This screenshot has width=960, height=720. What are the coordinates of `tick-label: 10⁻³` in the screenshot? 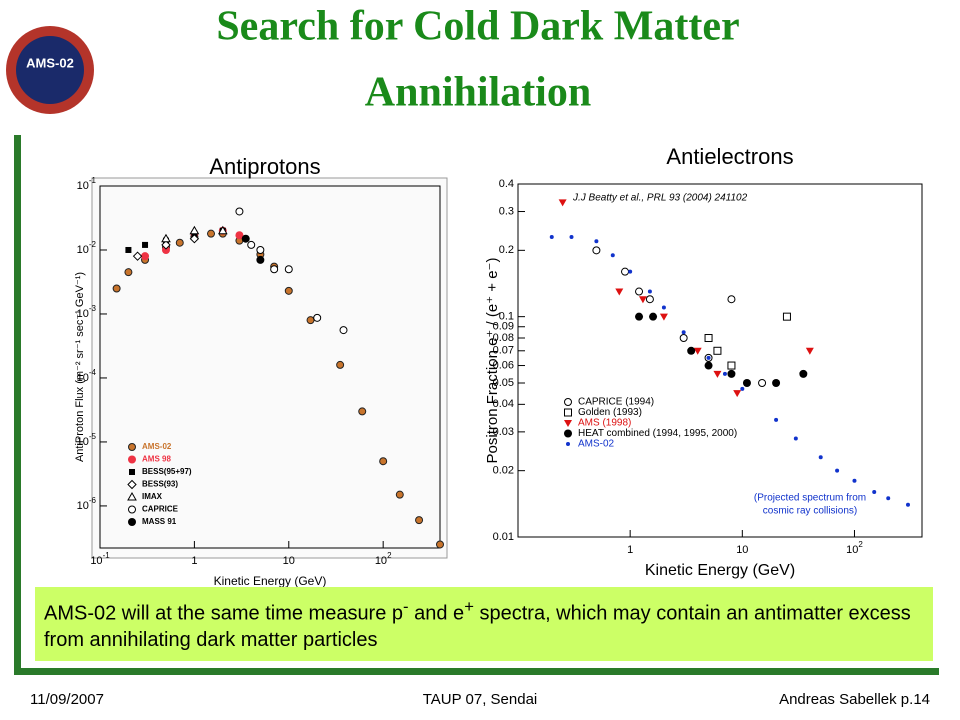 It's located at (87, 312).